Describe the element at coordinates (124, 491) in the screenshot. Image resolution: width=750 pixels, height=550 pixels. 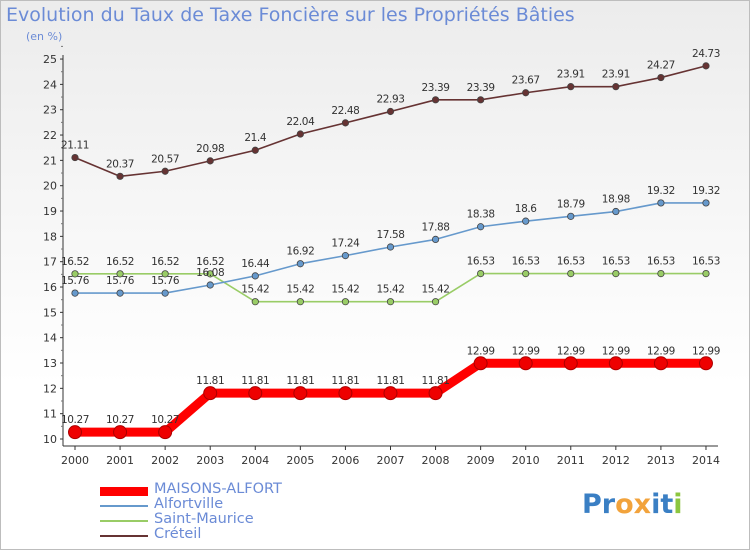
I see `legend-swatch` at that location.